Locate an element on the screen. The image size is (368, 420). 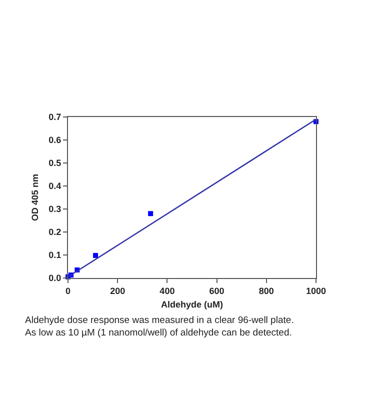
x-tick-label: 400 is located at coordinates (167, 291).